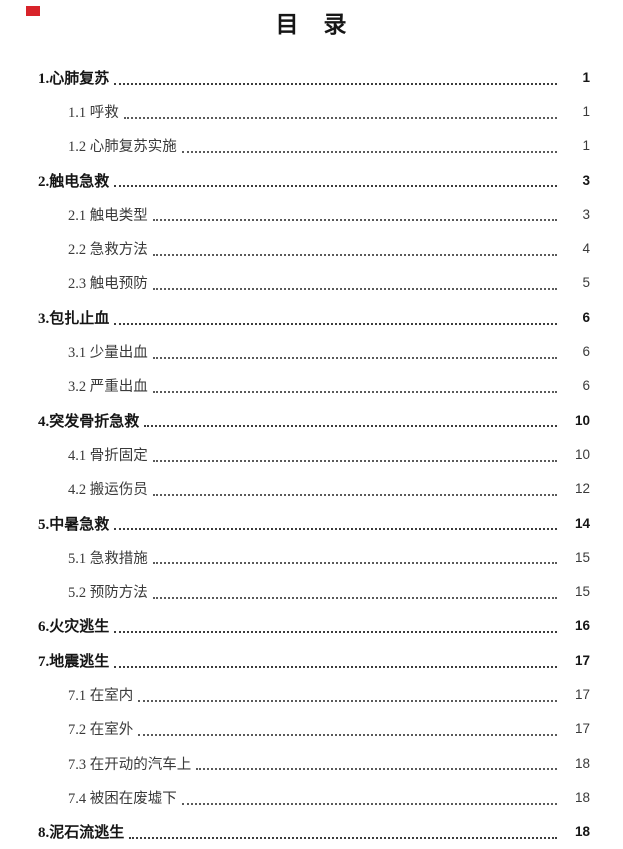  Describe the element at coordinates (108, 490) in the screenshot. I see `toc-entry-label: 4.2 搬运伤员` at that location.